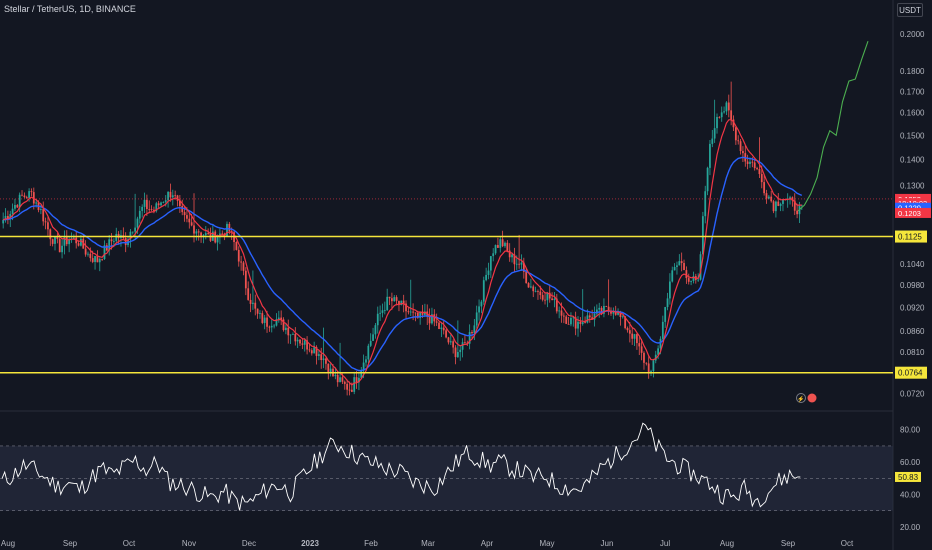  What do you see at coordinates (910, 430) in the screenshot?
I see `rsi-tick-label: 80.00` at bounding box center [910, 430].